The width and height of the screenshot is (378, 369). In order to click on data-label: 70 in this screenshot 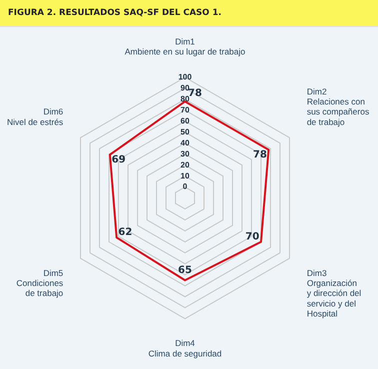, I will do `click(252, 236)`.